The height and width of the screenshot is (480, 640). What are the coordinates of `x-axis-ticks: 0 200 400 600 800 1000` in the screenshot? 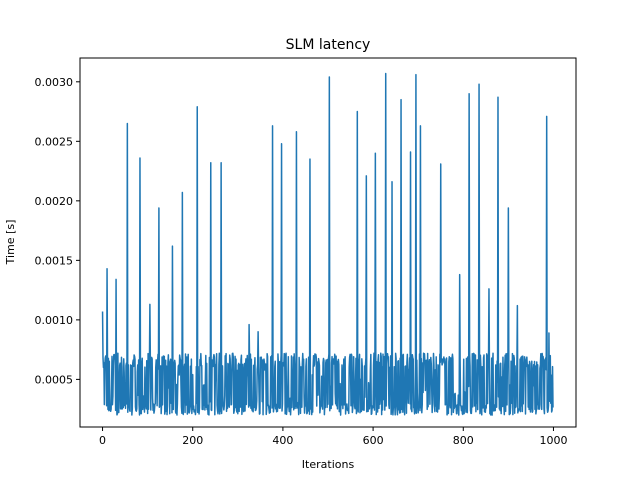 It's located at (333, 437).